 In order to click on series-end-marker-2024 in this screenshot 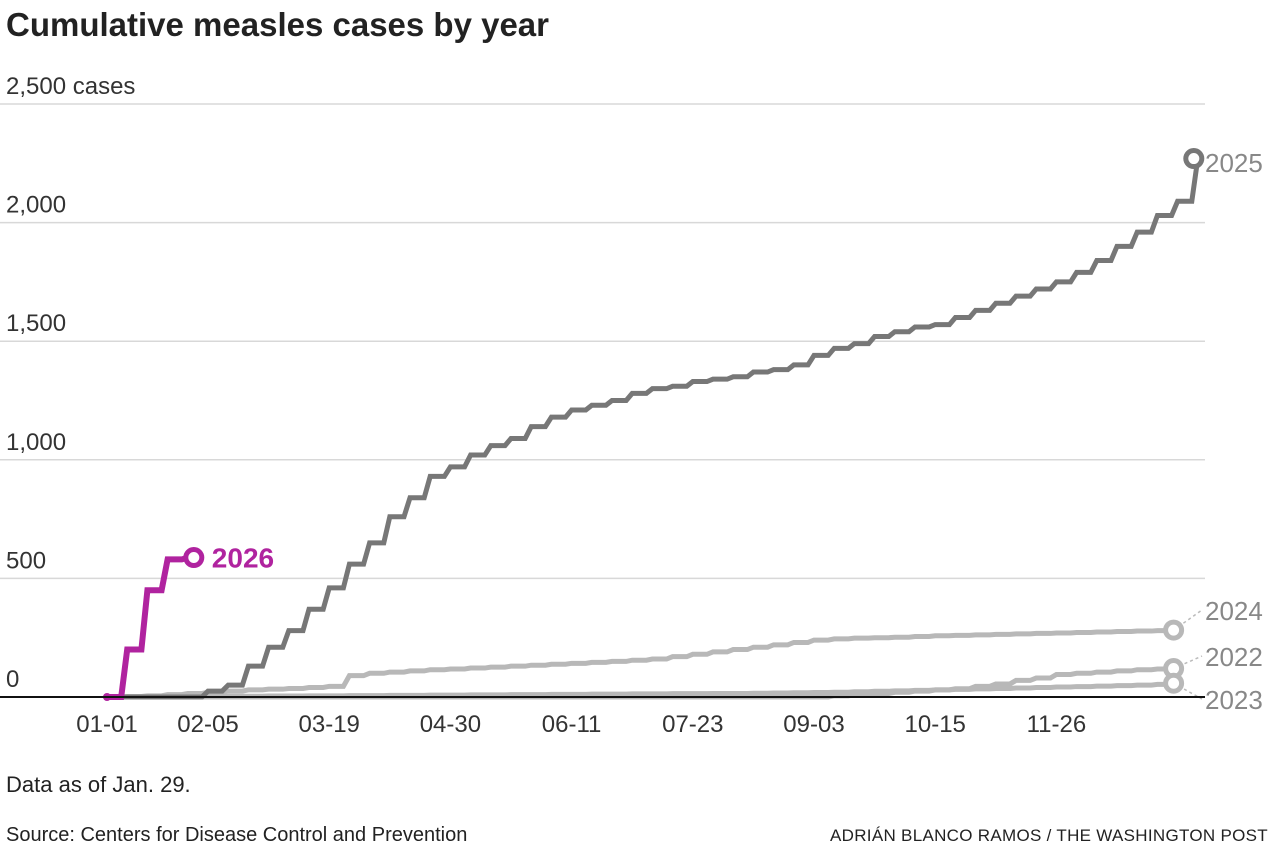, I will do `click(1174, 630)`.